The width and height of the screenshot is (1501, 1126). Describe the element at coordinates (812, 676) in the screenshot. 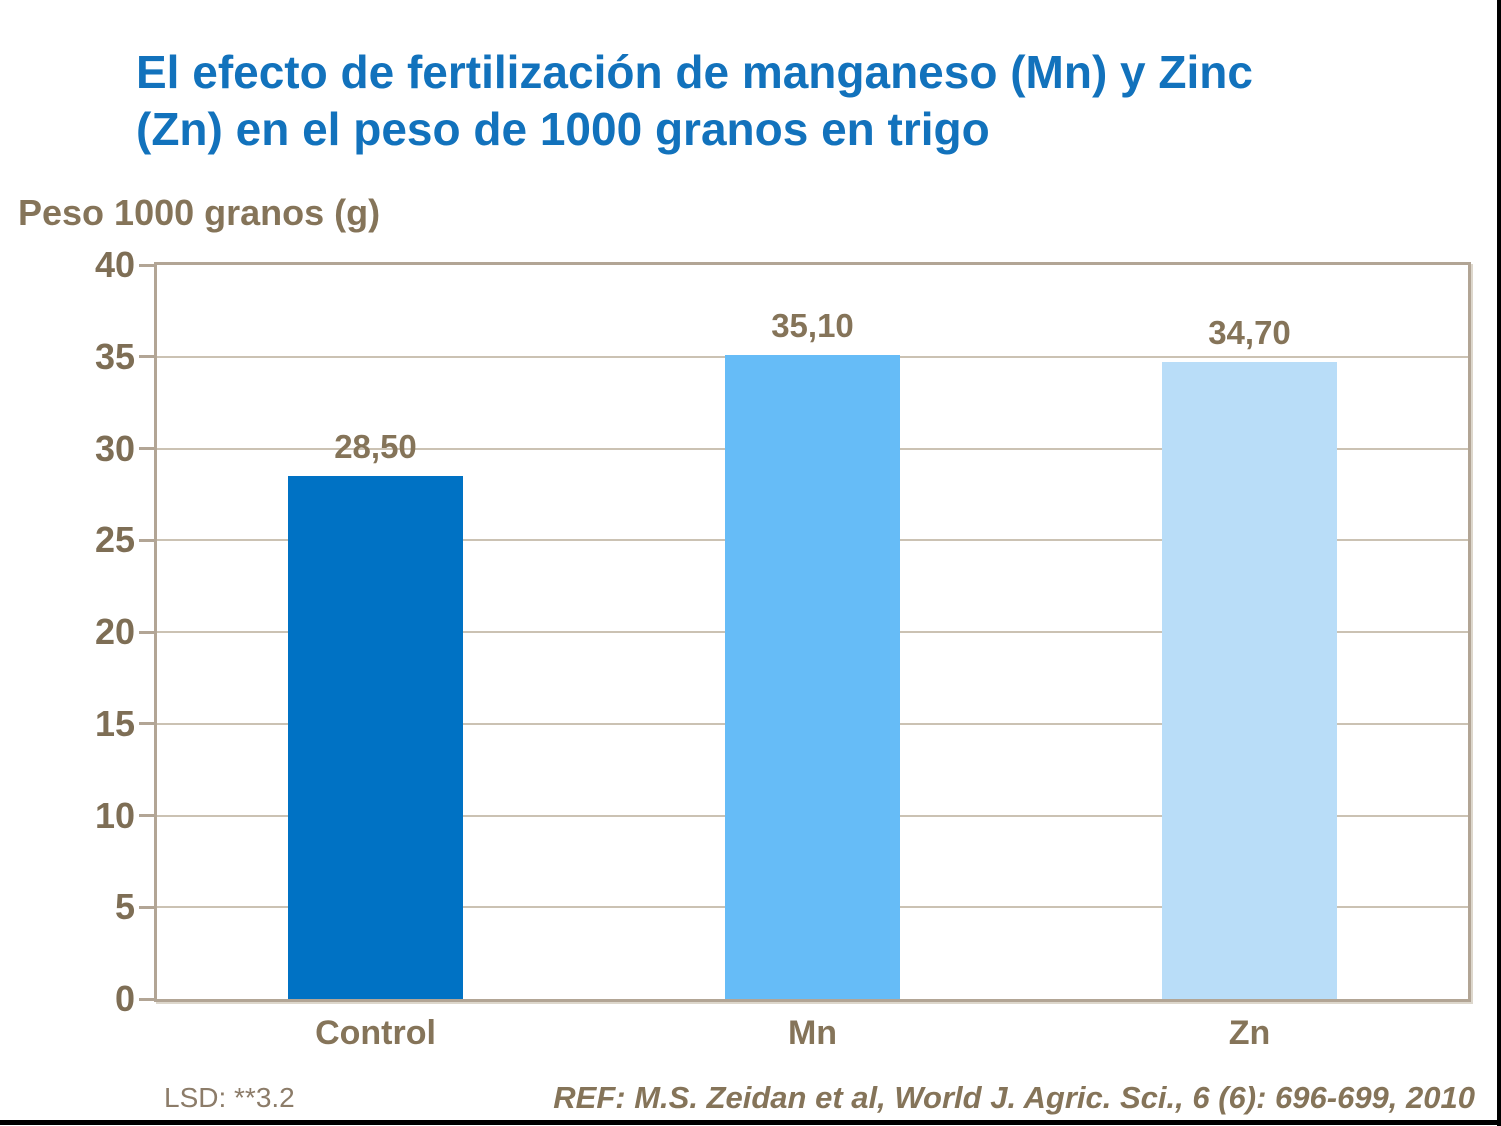

I see `bar-mn` at that location.